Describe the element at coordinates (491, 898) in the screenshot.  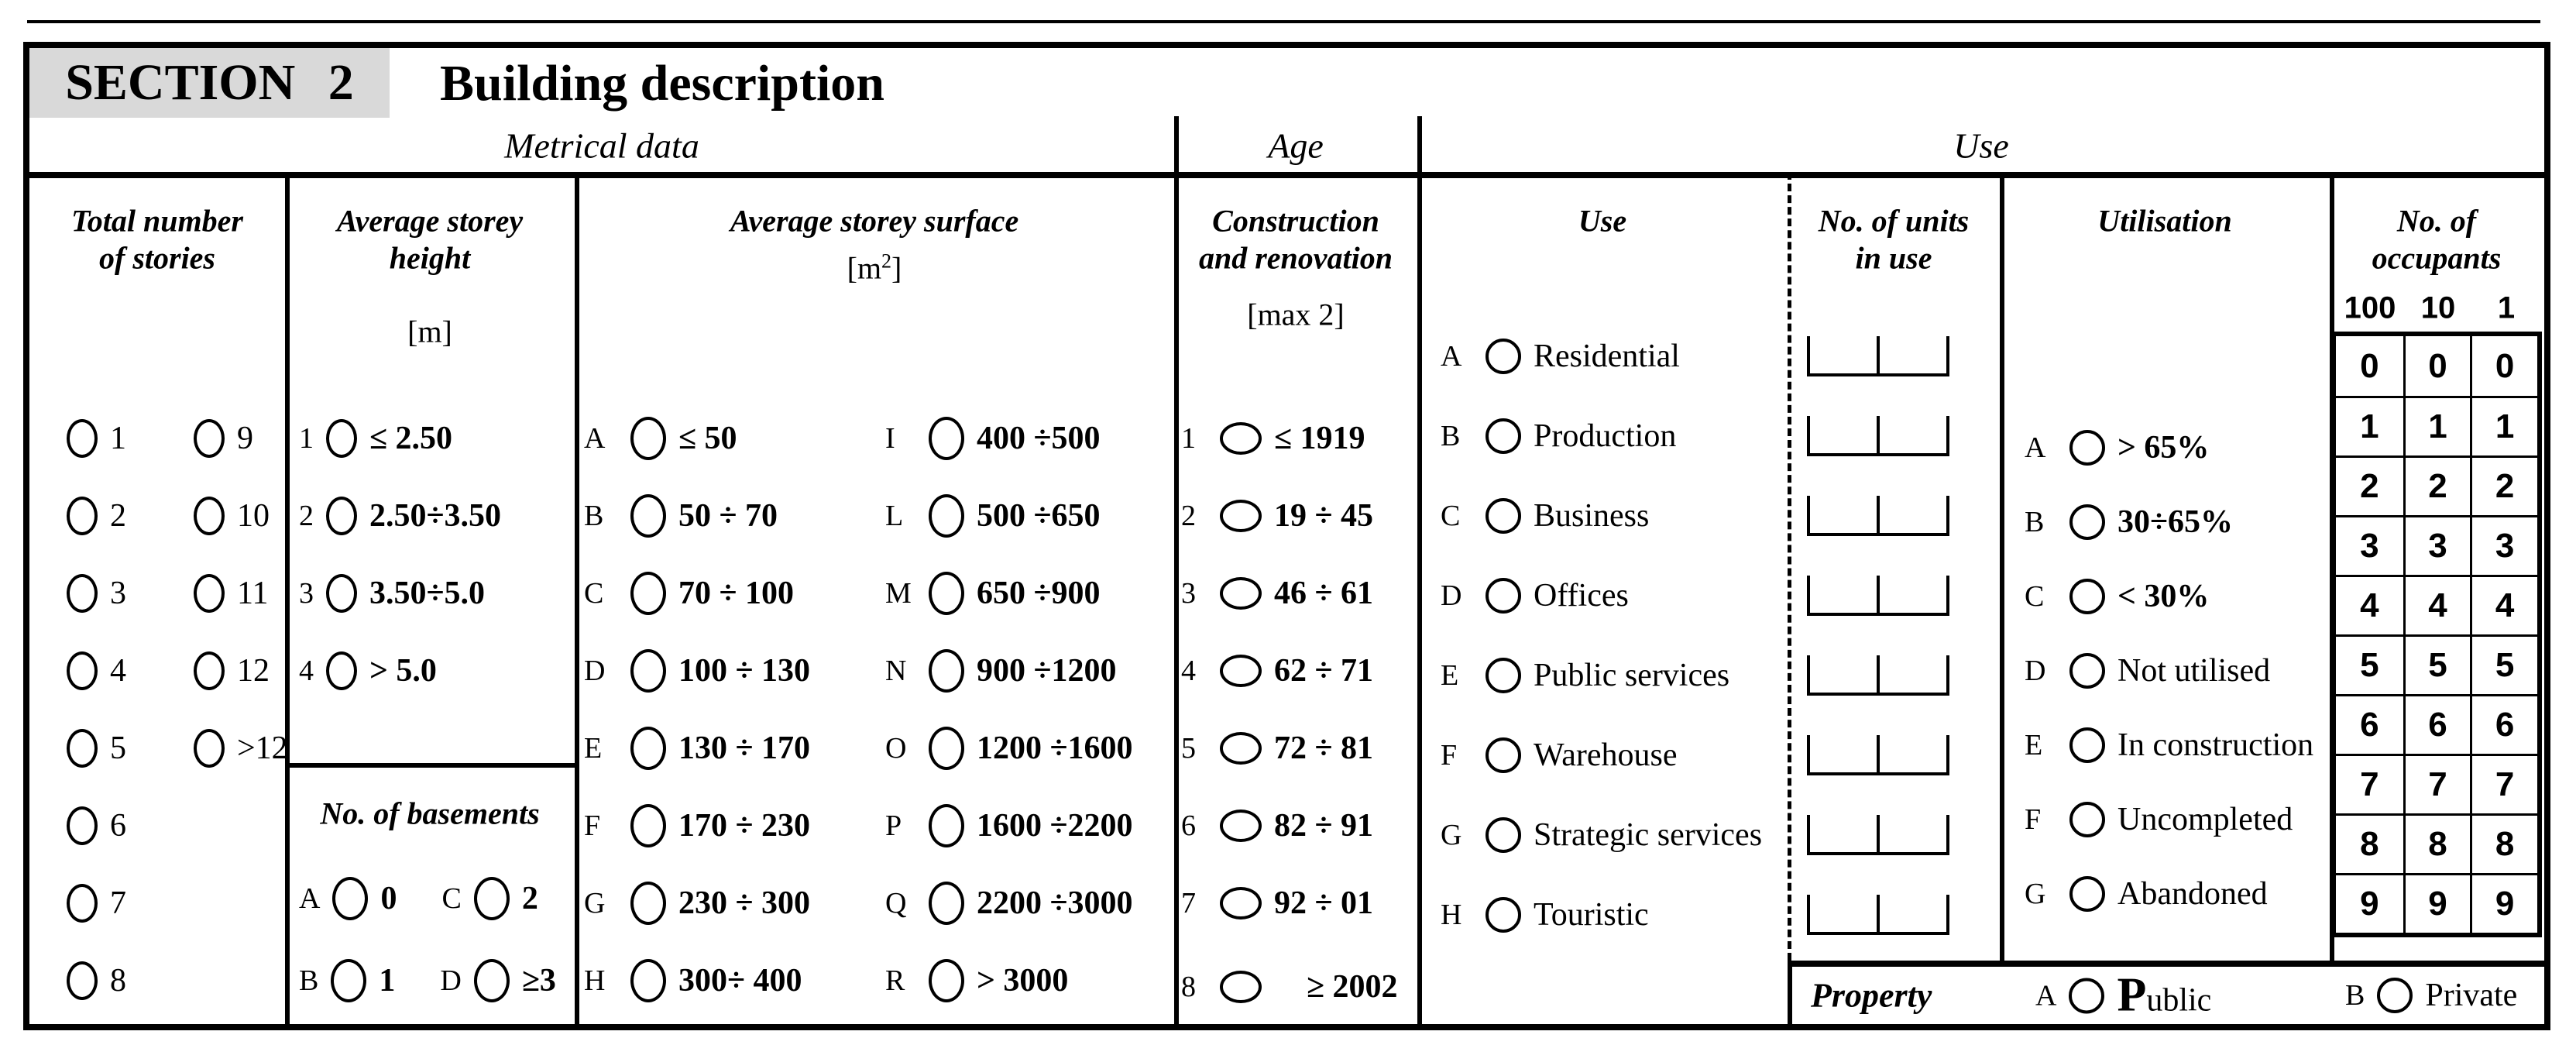
I see `radio-basements-C` at that location.